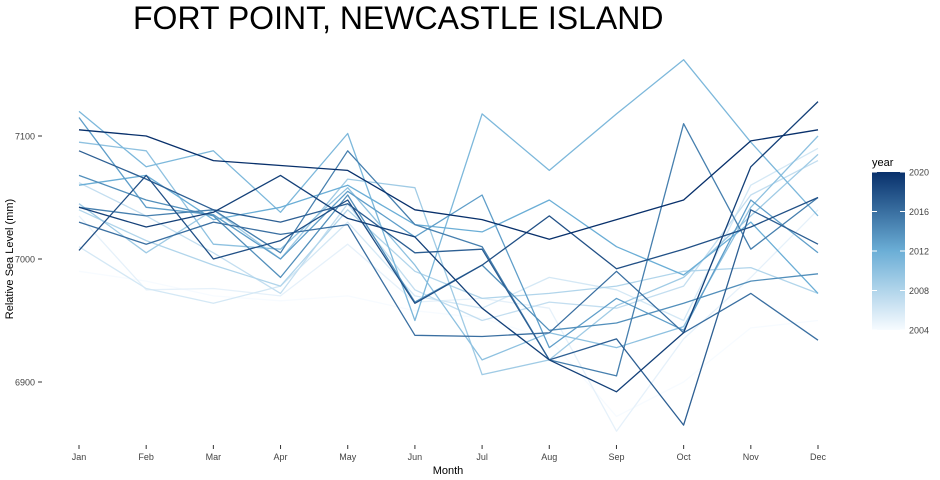 The image size is (940, 480). I want to click on x-tick-label: Jun, so click(415, 457).